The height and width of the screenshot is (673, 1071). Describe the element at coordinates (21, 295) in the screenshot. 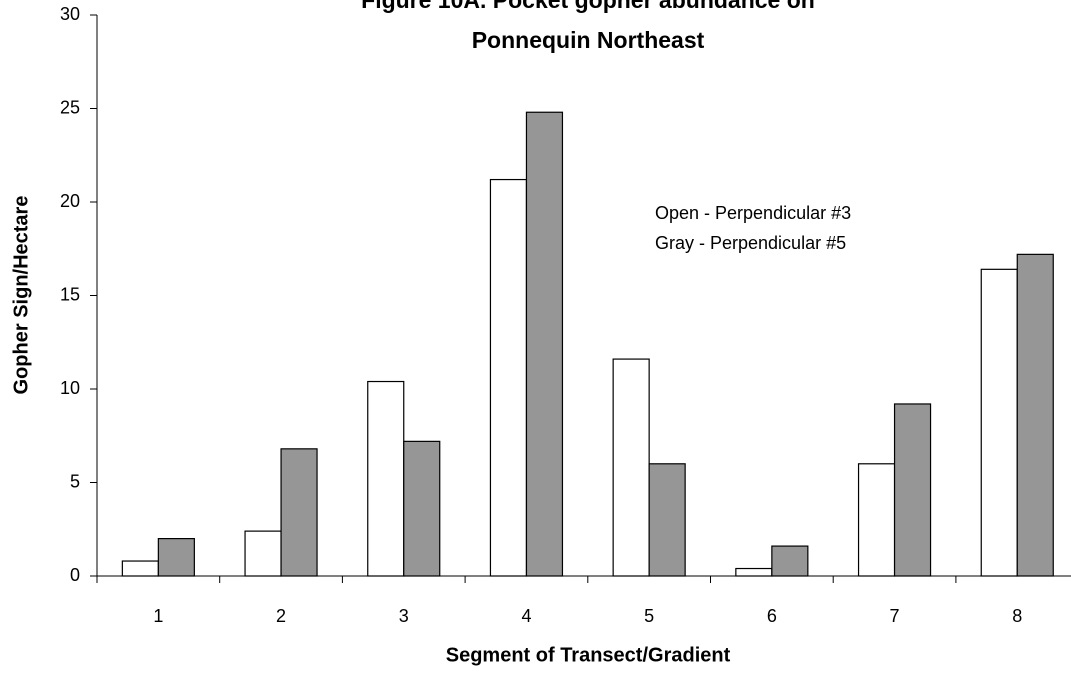

I see `y-axis-label: Gopher Sign/Hectare` at that location.